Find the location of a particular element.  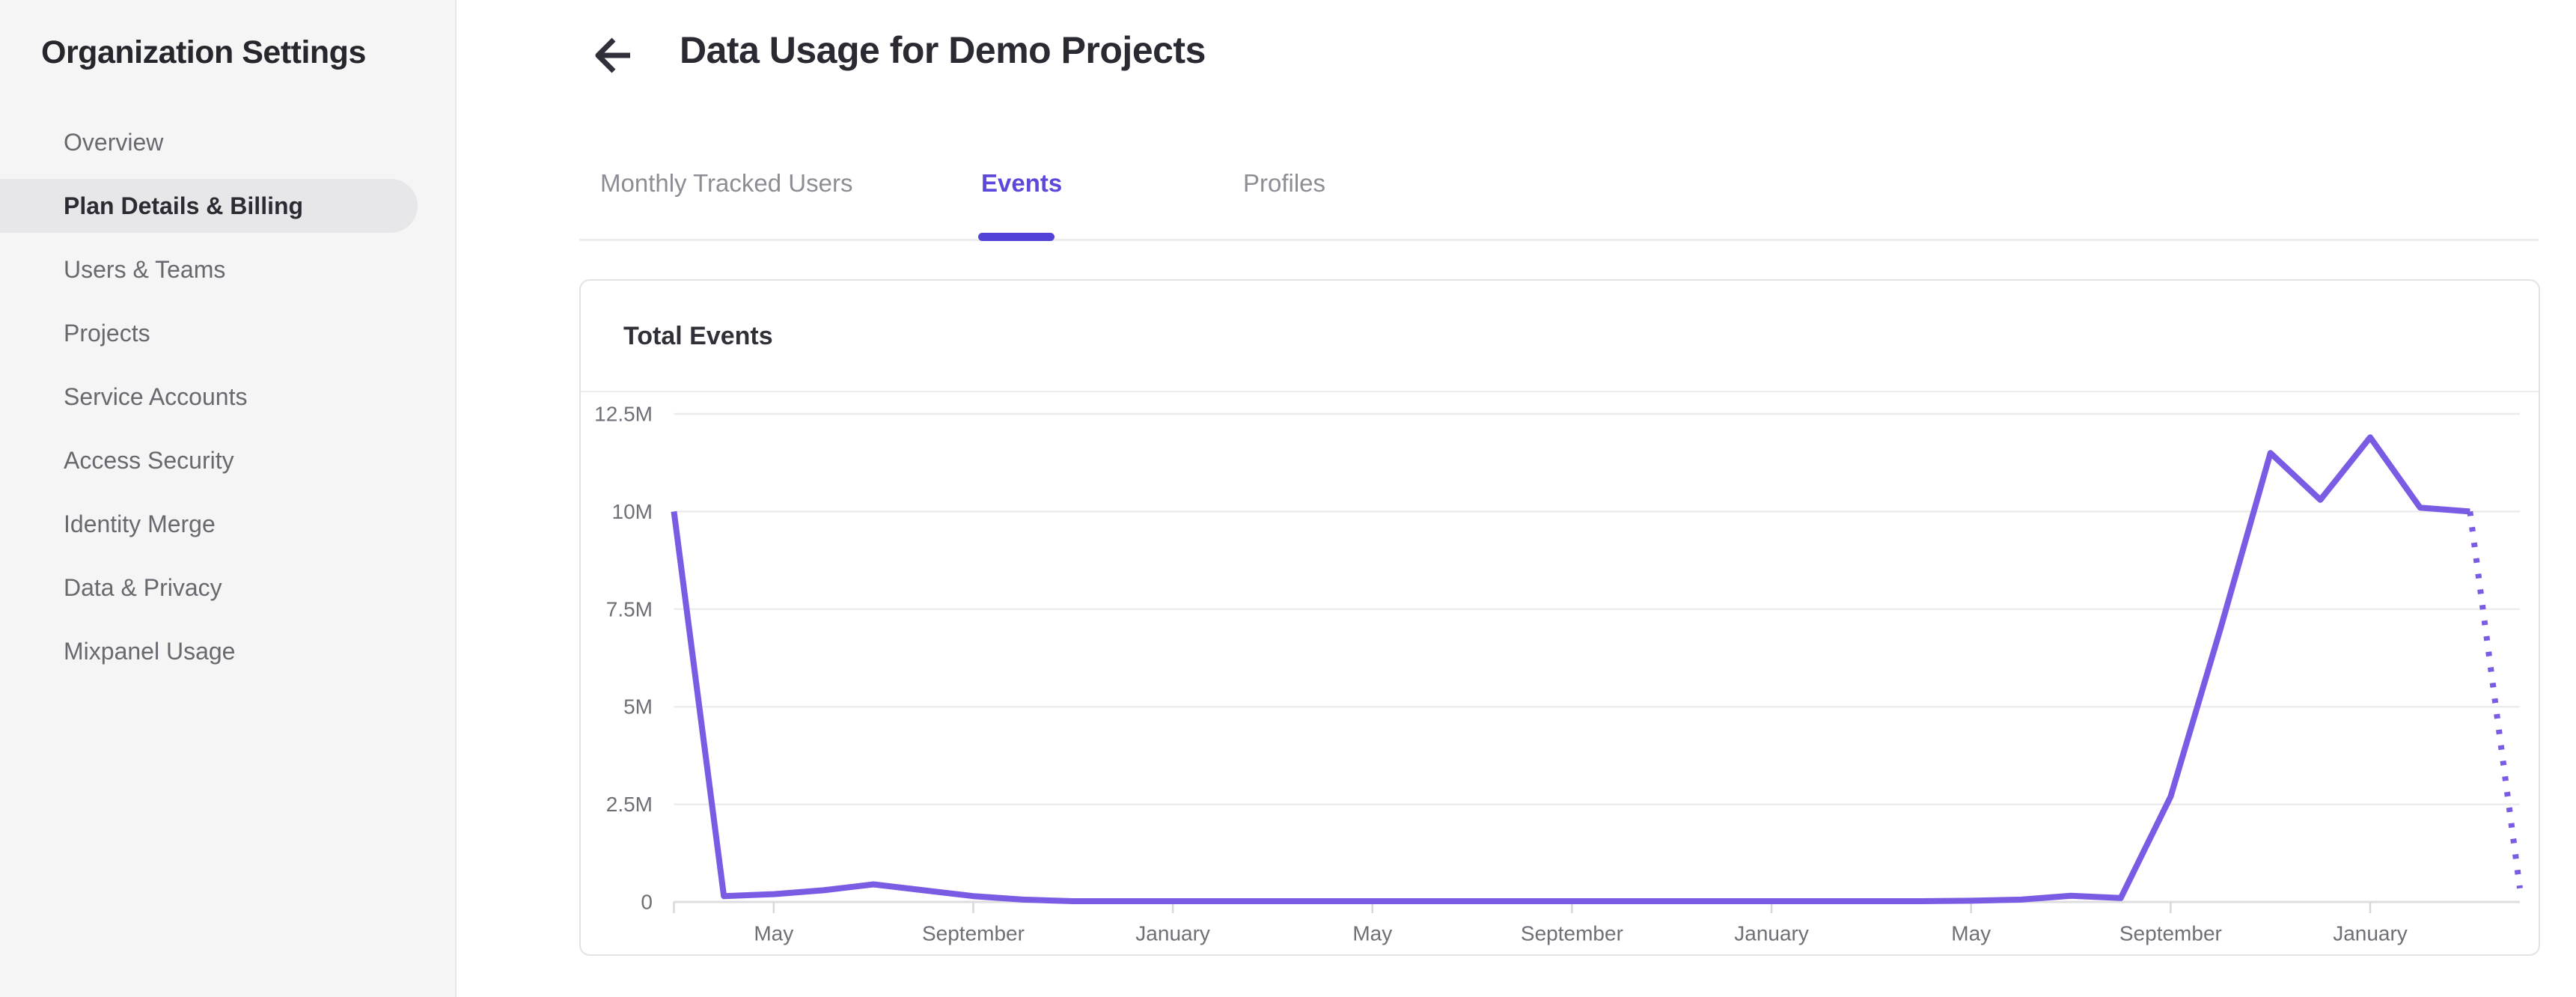

sidebar-item-label: Service Accounts is located at coordinates (156, 396).